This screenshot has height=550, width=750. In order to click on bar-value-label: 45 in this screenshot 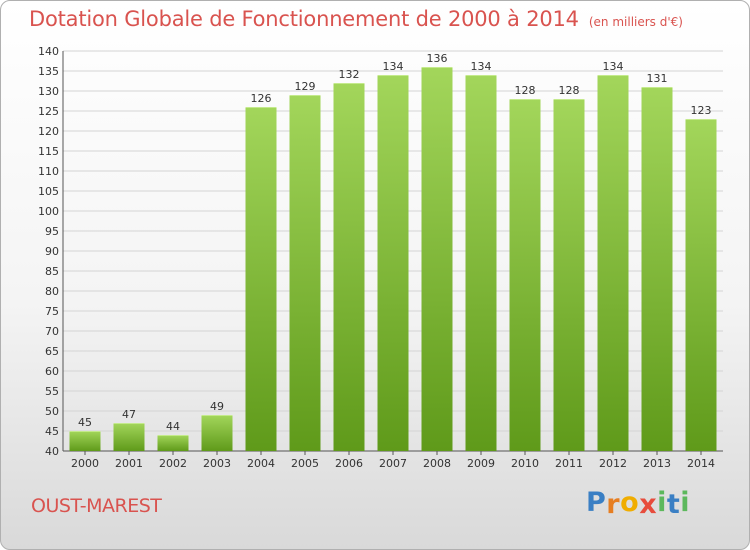, I will do `click(85, 422)`.